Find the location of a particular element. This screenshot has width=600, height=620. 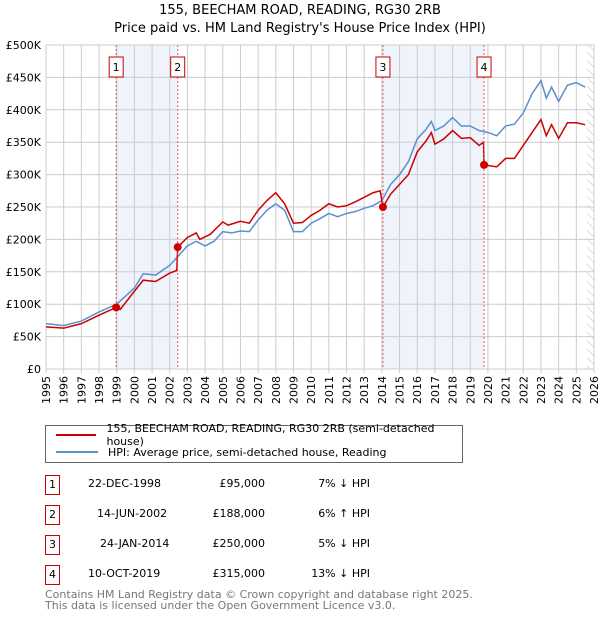

sale-marker-label: 3 is located at coordinates (382, 67).